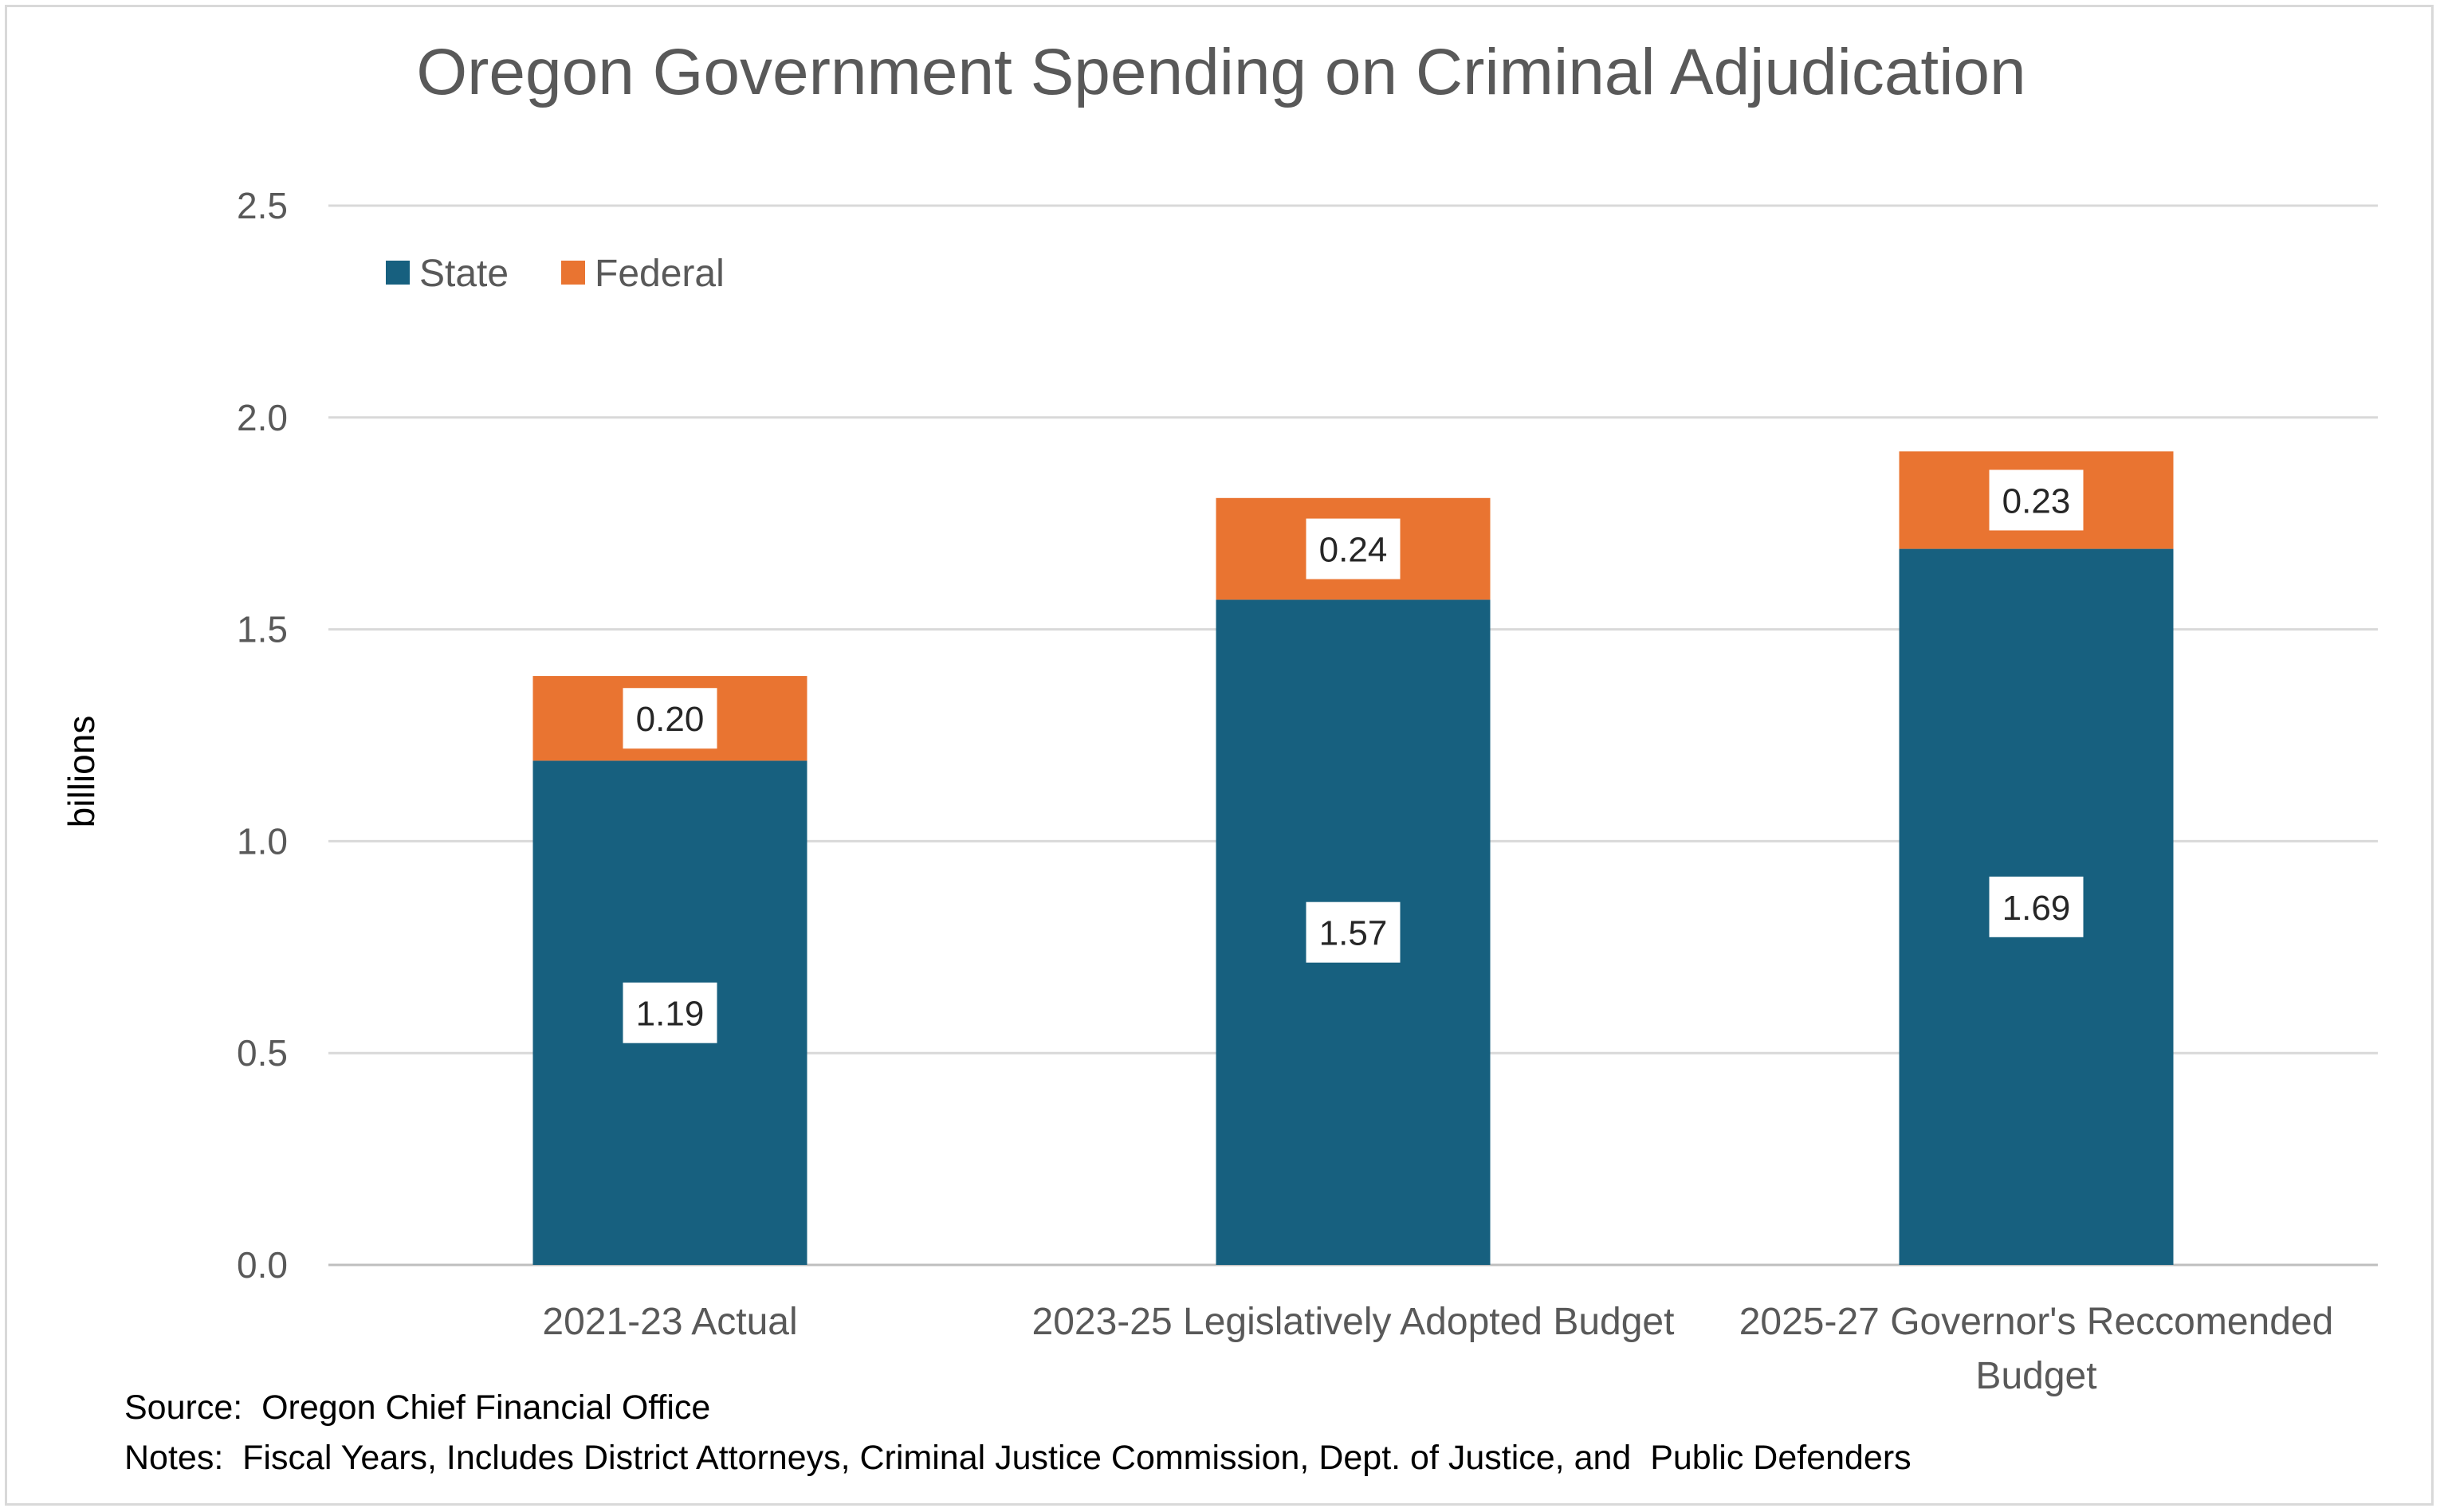  I want to click on x-tick-label: 2021-23 Actual, so click(669, 1322).